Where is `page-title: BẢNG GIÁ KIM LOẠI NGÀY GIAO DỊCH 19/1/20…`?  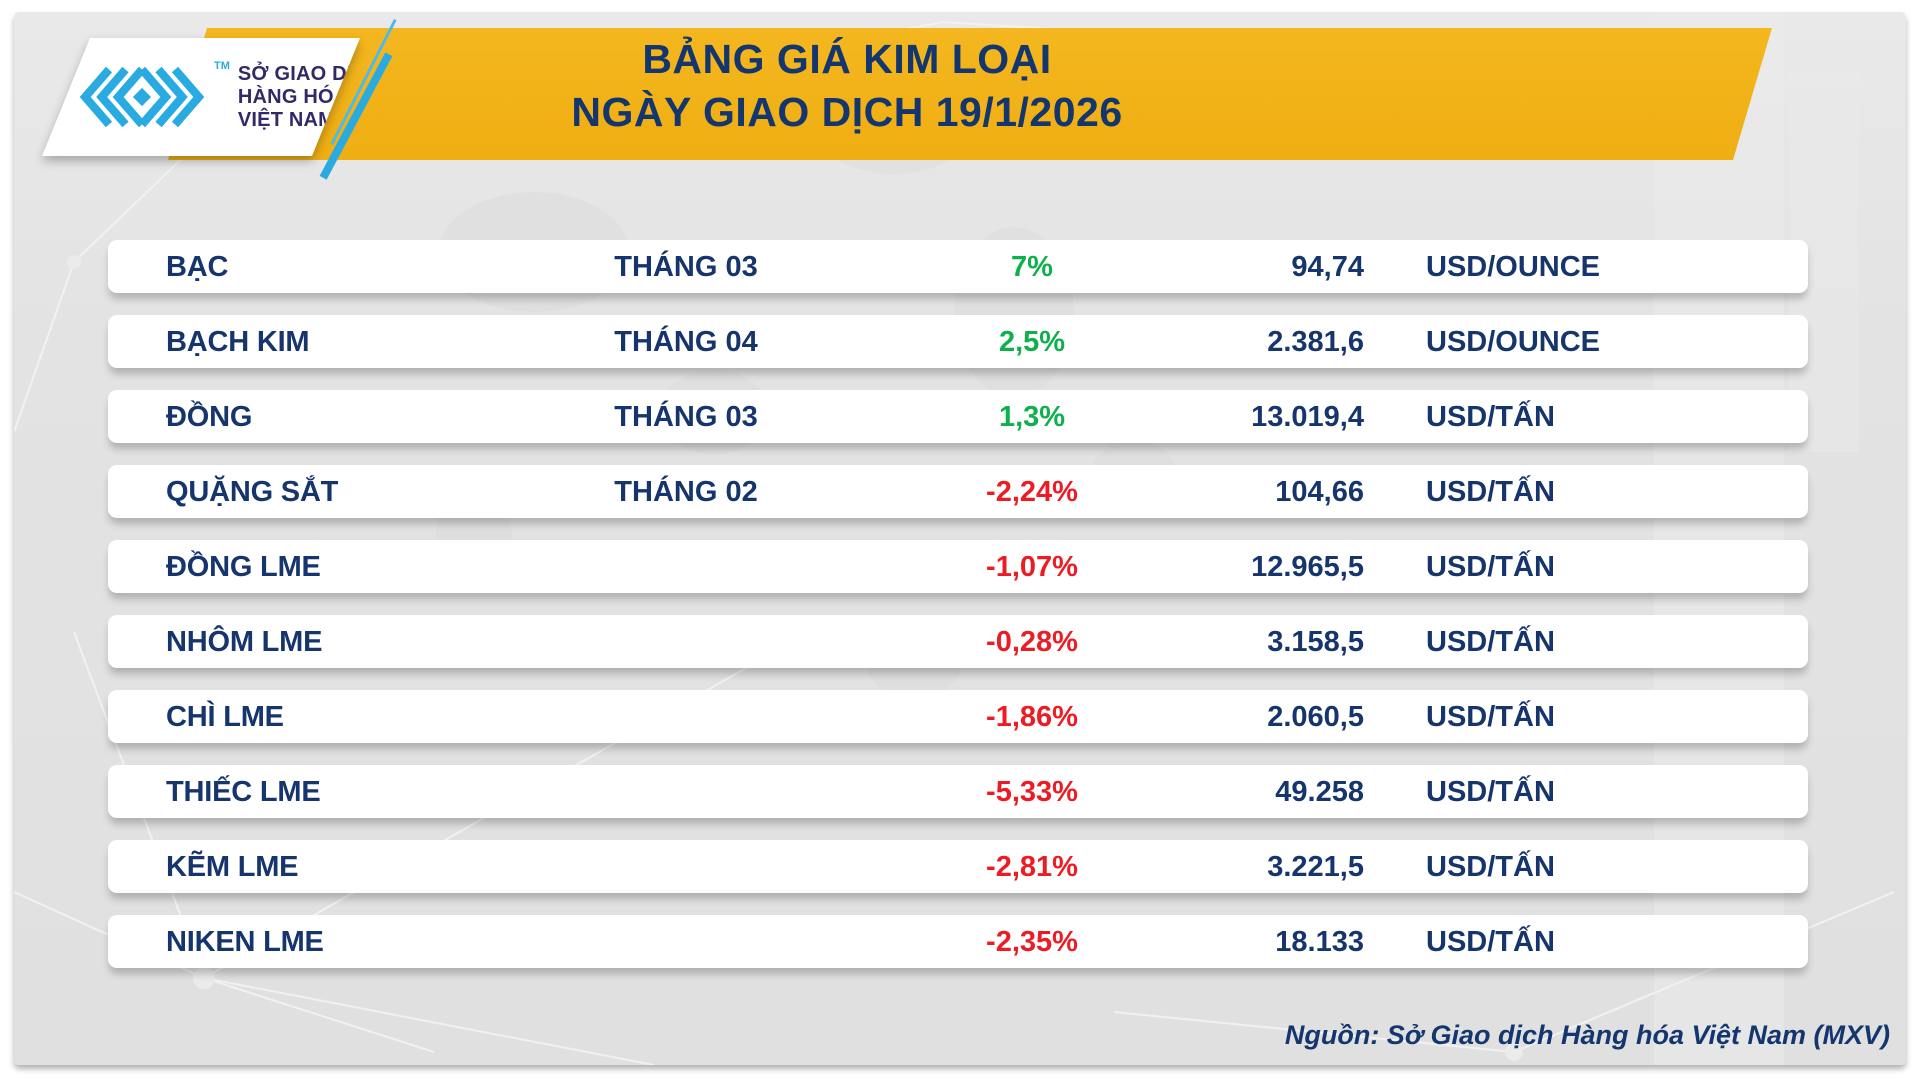
page-title: BẢNG GIÁ KIM LOẠI NGÀY GIAO DỊCH 19/1/20… is located at coordinates (847, 86).